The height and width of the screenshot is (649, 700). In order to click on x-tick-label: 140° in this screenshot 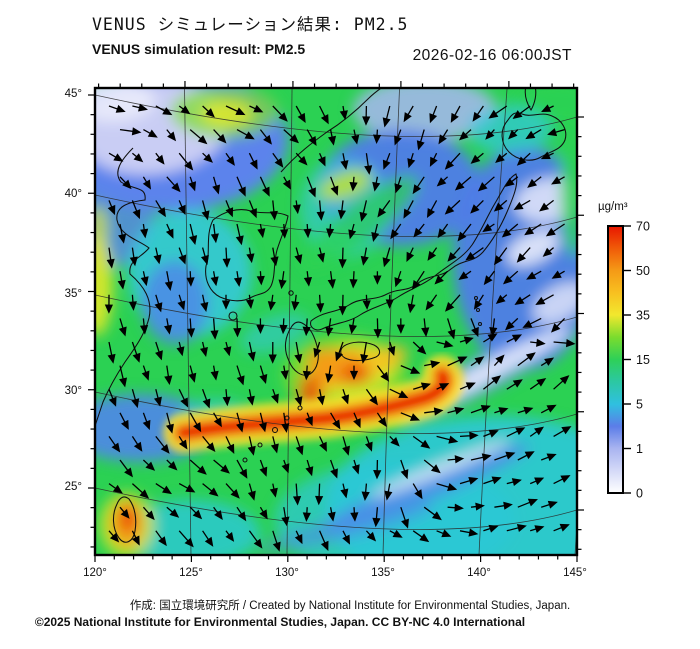, I will do `click(479, 573)`.